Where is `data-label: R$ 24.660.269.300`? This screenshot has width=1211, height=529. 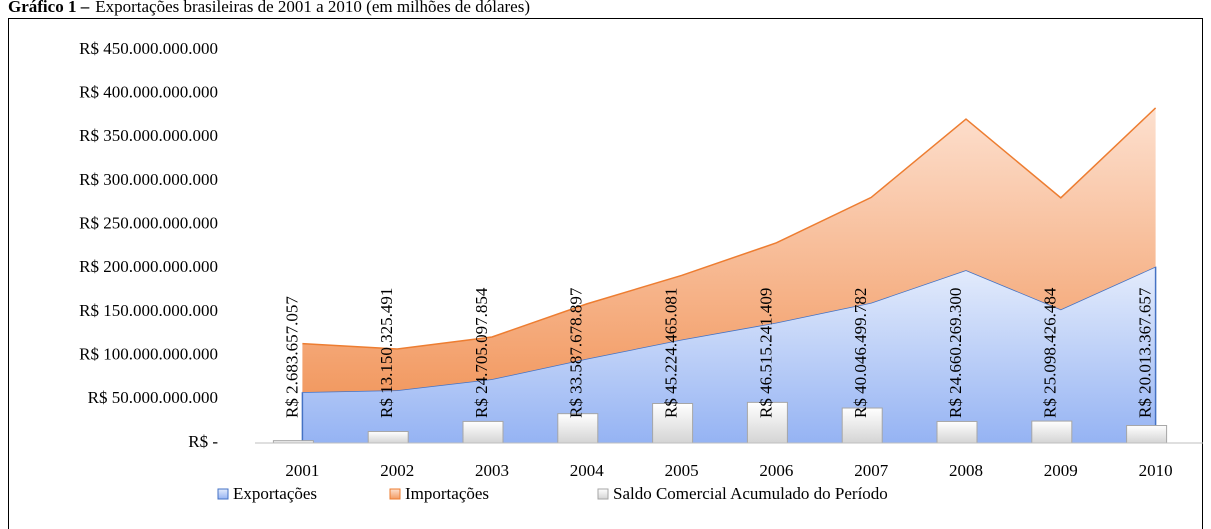 data-label: R$ 24.660.269.300 is located at coordinates (955, 353).